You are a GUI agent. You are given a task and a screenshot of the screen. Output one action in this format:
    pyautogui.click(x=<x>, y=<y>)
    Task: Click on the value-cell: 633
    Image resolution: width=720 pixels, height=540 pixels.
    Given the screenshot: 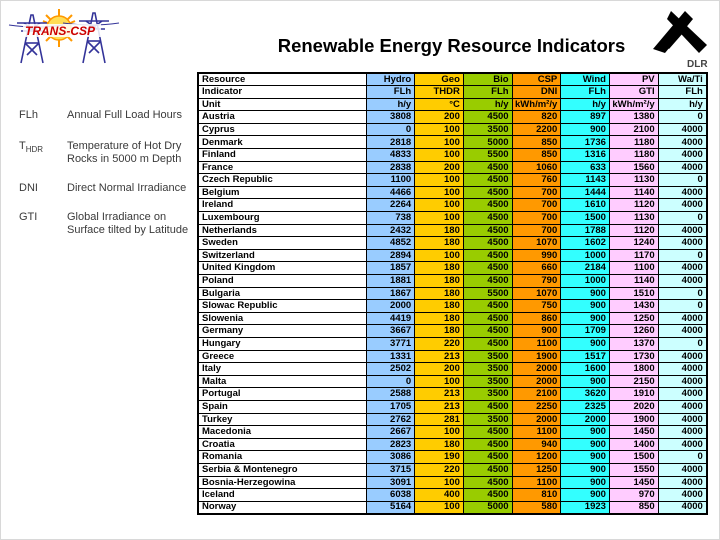 What is the action you would take?
    pyautogui.click(x=585, y=167)
    